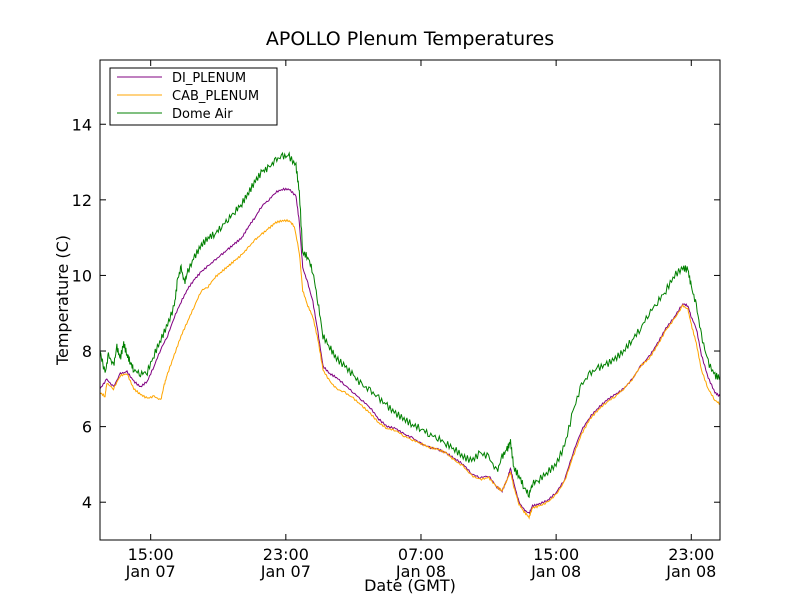 This screenshot has width=800, height=600. I want to click on y-tick-label: 6, so click(87, 427).